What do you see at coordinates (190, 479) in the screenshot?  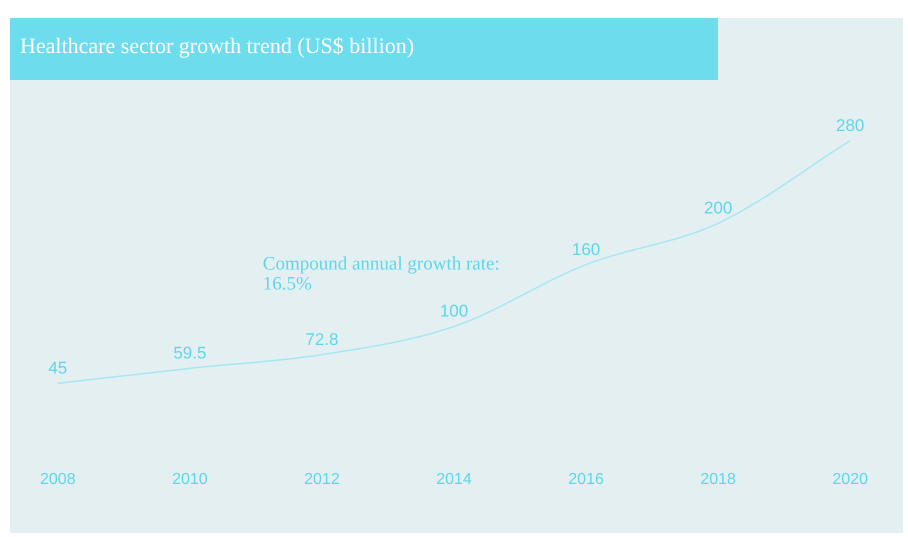 I see `x-tick-label: 2010` at bounding box center [190, 479].